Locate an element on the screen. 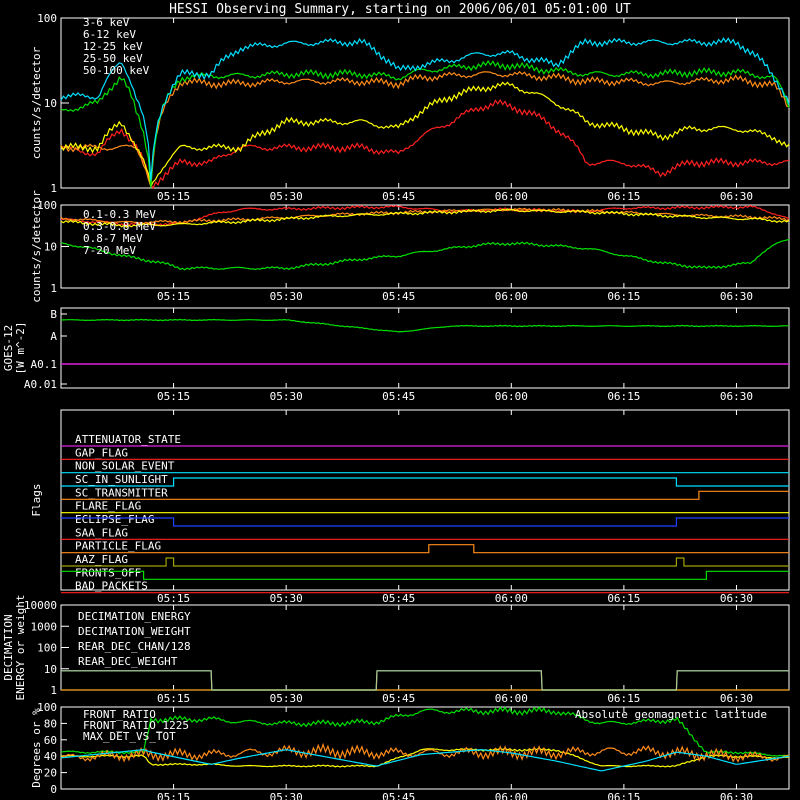  legend-entry: DECIMATION_ENERGY is located at coordinates (134, 616).